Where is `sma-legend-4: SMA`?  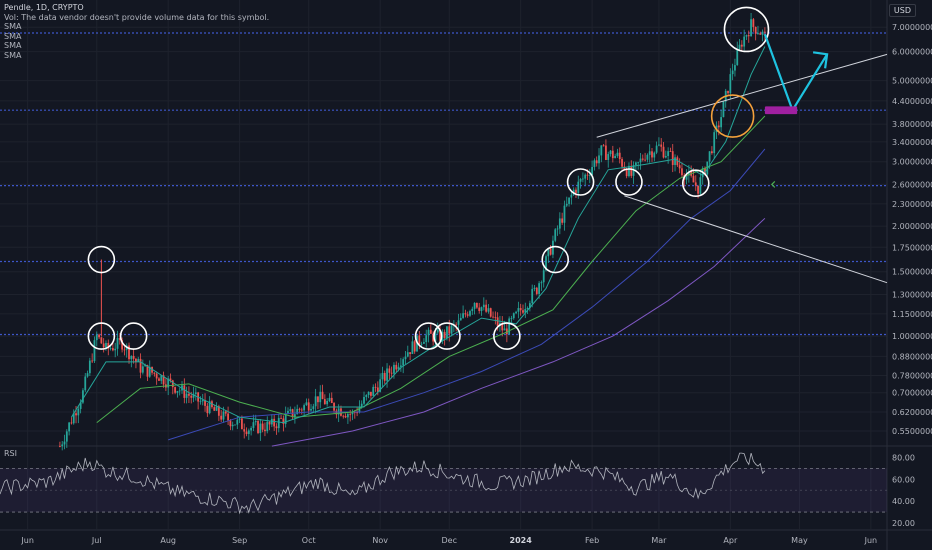
sma-legend-4: SMA is located at coordinates (13, 55).